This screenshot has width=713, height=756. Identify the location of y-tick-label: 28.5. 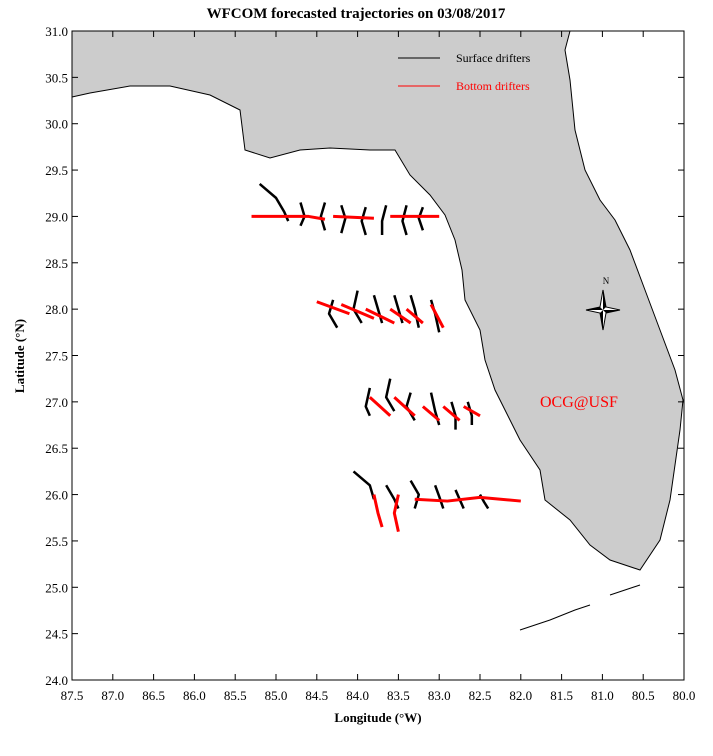
(56, 263).